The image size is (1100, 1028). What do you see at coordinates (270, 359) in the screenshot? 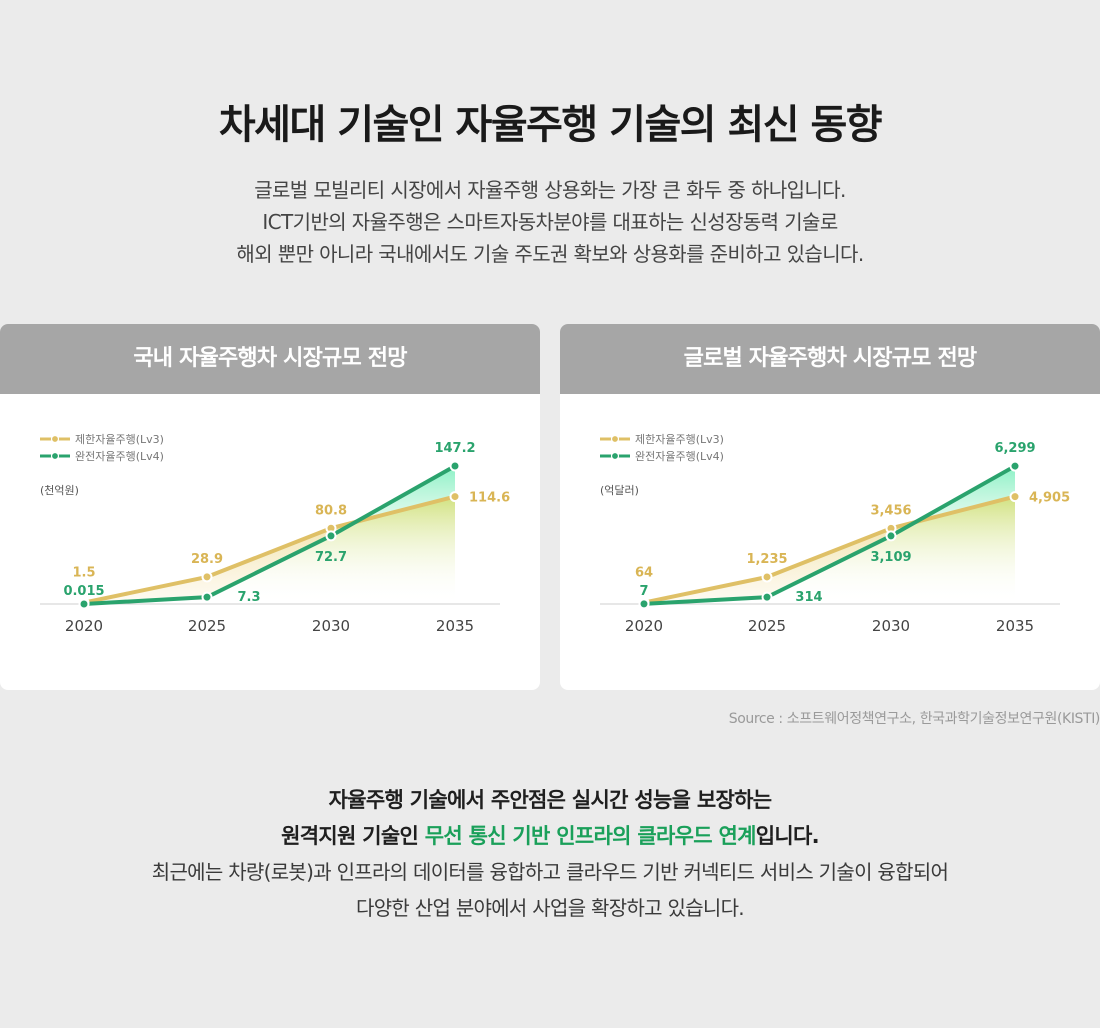
I see `chart-title: 국내 자율주행차 시장규모 전망` at bounding box center [270, 359].